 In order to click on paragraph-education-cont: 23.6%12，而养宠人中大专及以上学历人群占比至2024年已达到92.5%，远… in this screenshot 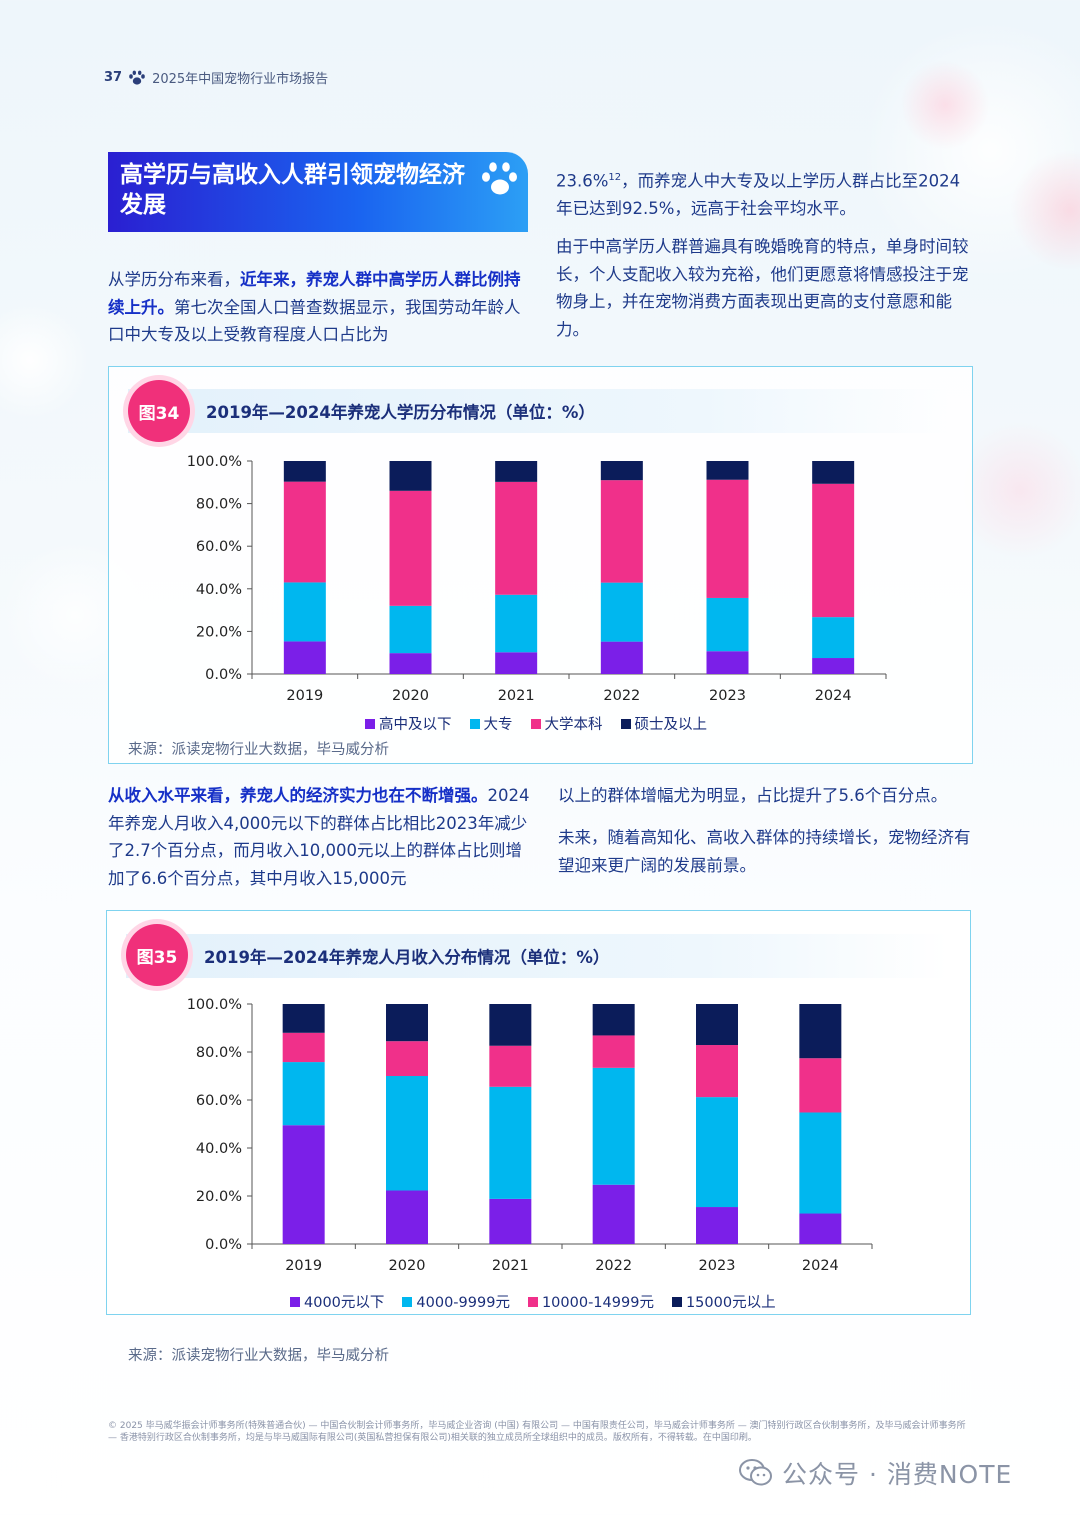, I will do `click(758, 195)`.